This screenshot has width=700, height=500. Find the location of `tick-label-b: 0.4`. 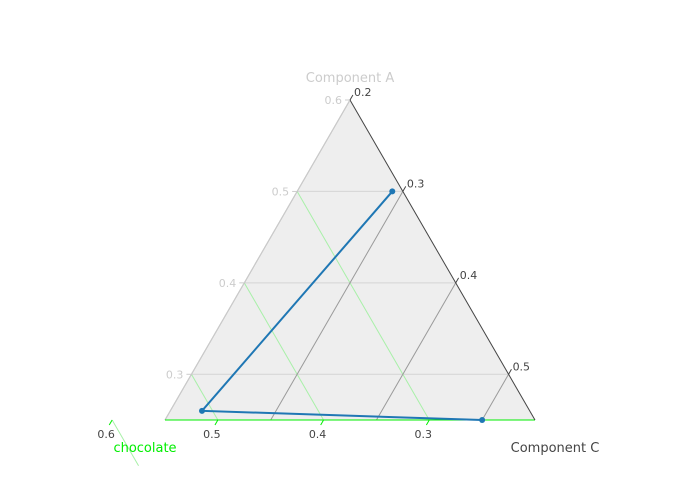

tick-label-b: 0.4 is located at coordinates (318, 434).